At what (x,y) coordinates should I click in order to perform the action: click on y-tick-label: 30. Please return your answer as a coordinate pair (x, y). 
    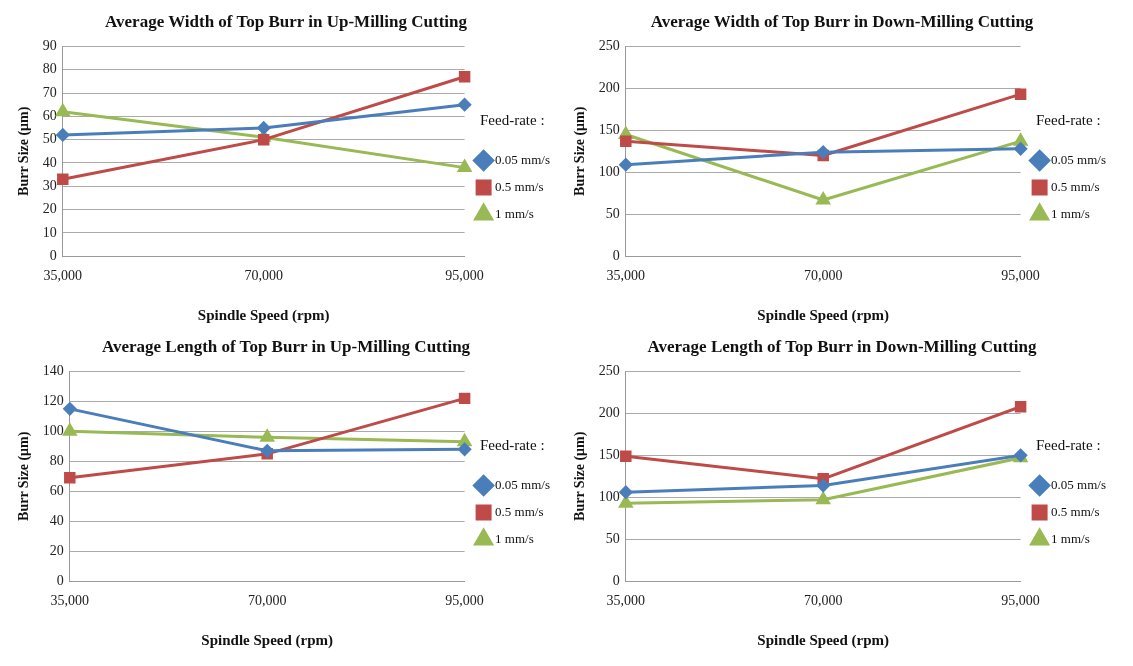
    Looking at the image, I should click on (49, 185).